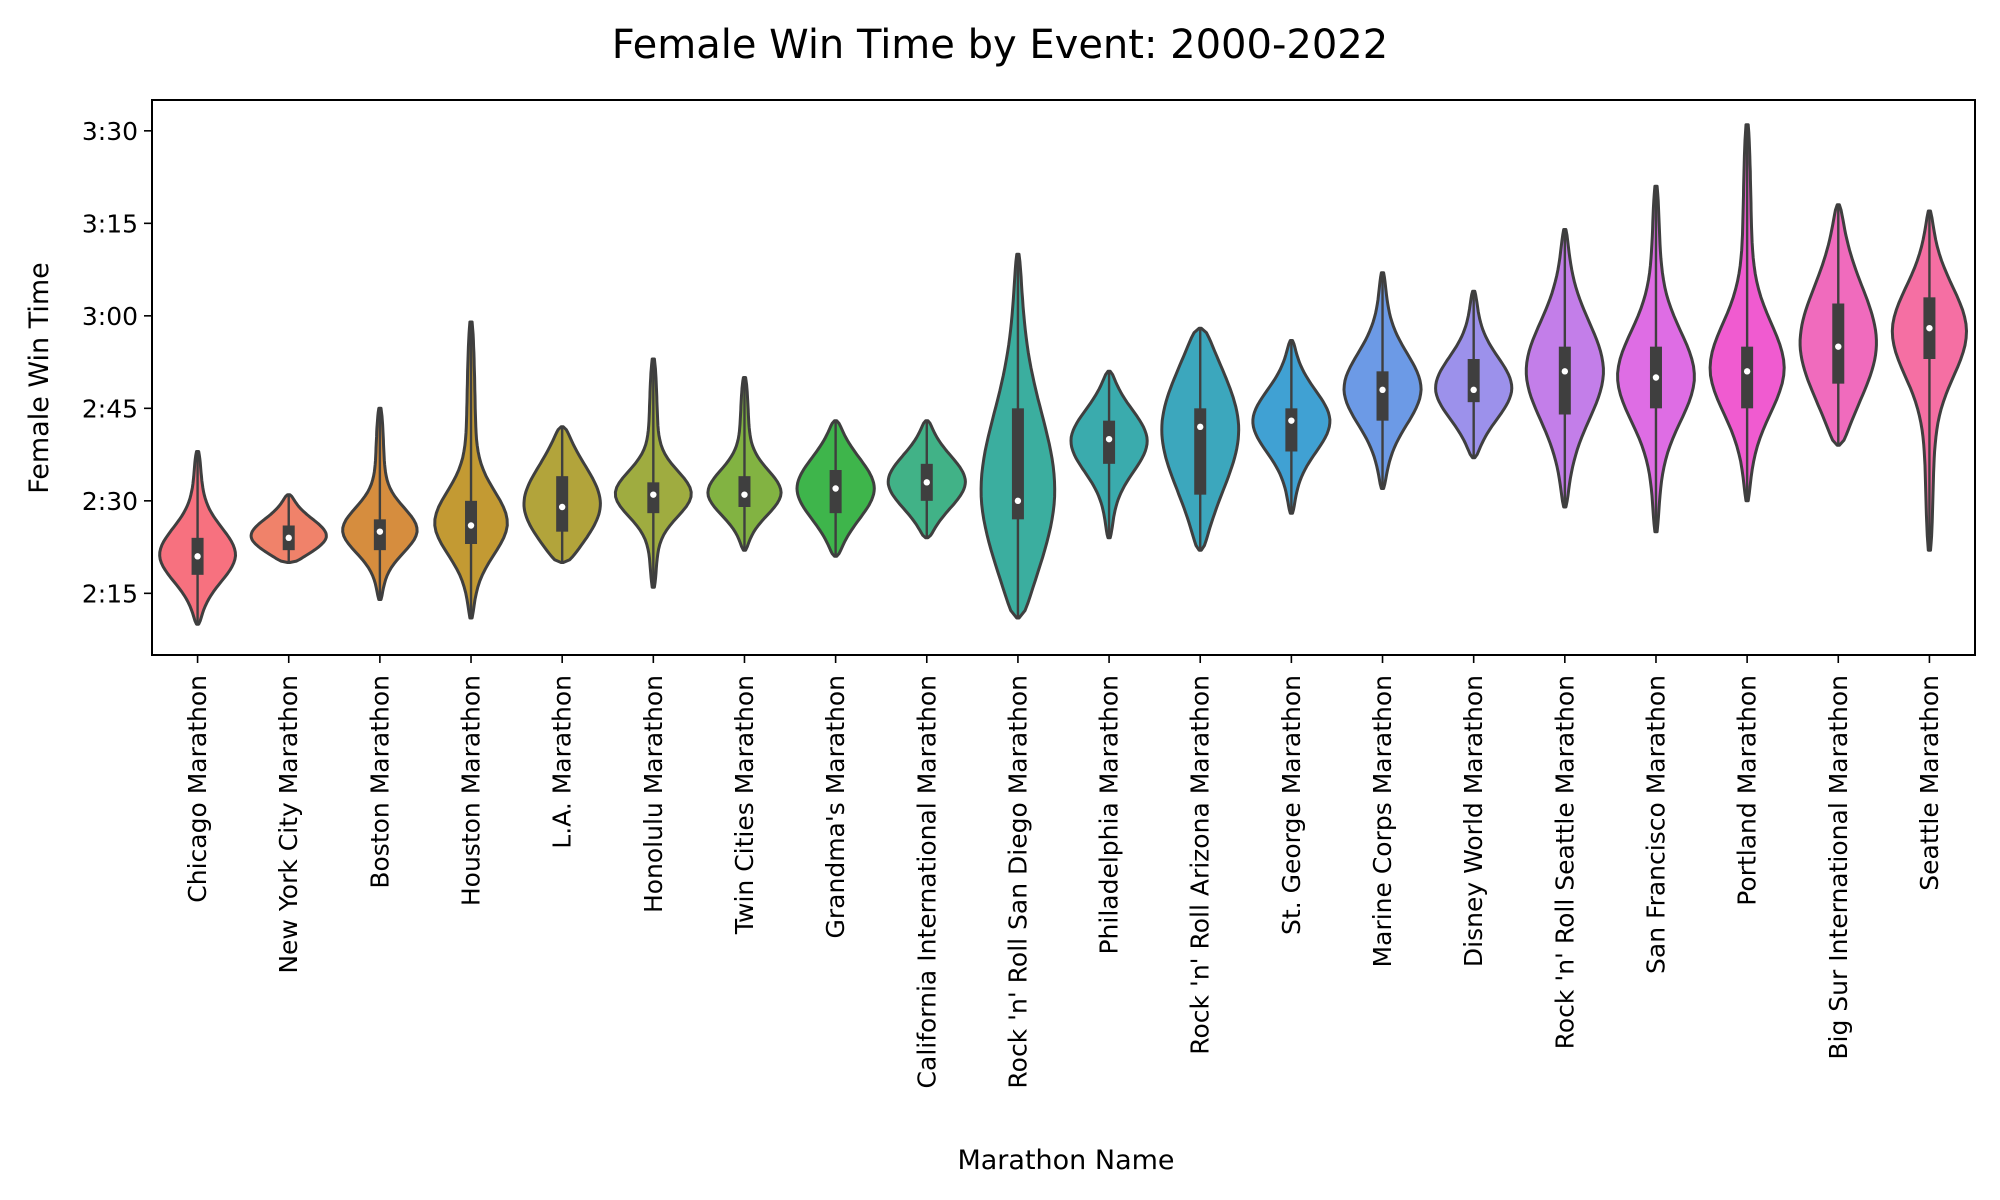 The width and height of the screenshot is (2000, 1200). What do you see at coordinates (1929, 783) in the screenshot?
I see `x-tick-label: Seattle Marathon` at bounding box center [1929, 783].